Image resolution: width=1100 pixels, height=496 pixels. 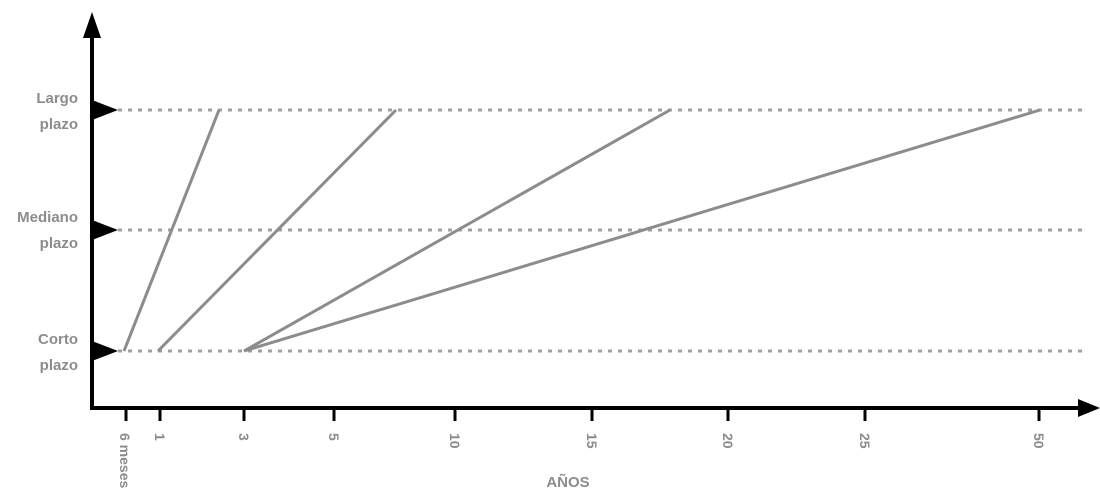 What do you see at coordinates (334, 437) in the screenshot?
I see `x-tick-label-5: 5` at bounding box center [334, 437].